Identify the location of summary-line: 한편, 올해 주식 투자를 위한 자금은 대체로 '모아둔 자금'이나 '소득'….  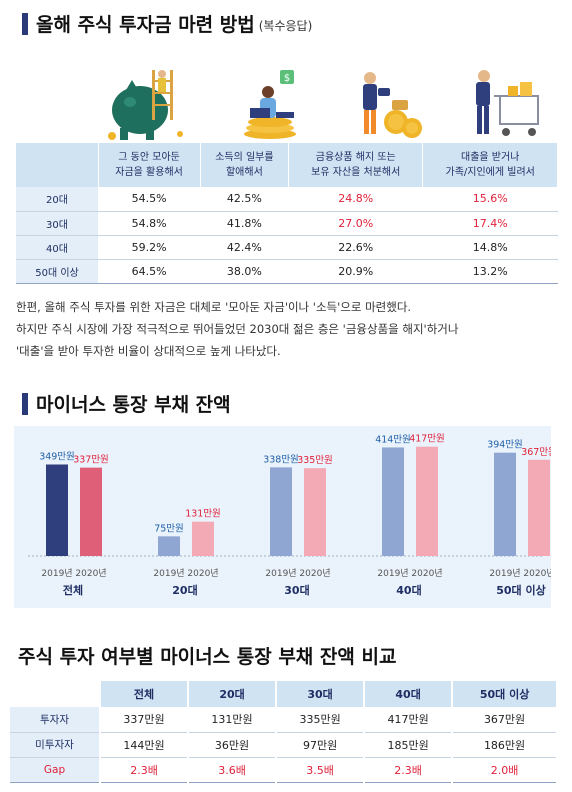
(214, 307).